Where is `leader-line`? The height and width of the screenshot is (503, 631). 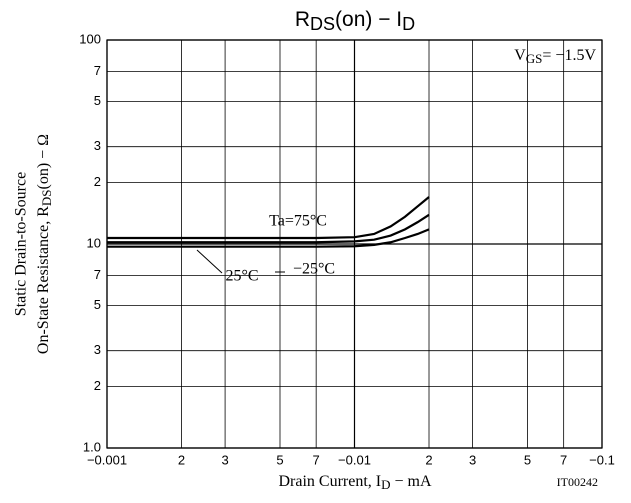 leader-line is located at coordinates (209, 261).